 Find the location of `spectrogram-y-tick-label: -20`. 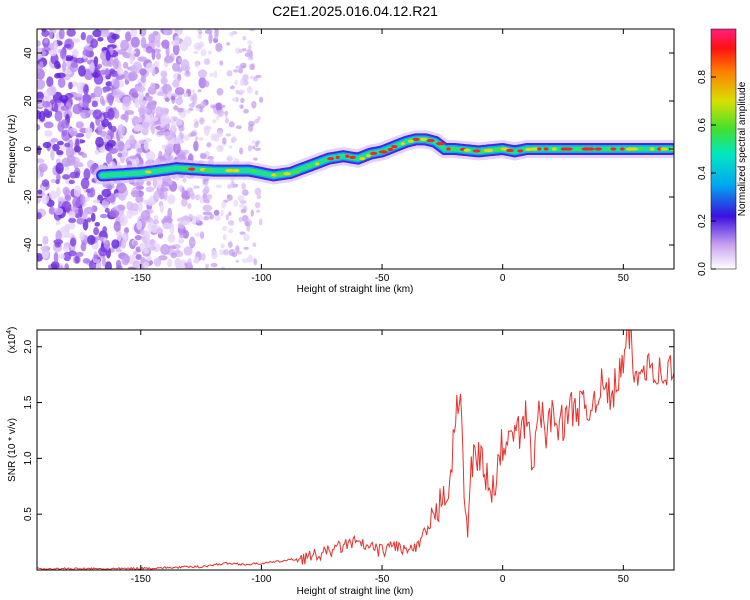

spectrogram-y-tick-label: -20 is located at coordinates (28, 196).